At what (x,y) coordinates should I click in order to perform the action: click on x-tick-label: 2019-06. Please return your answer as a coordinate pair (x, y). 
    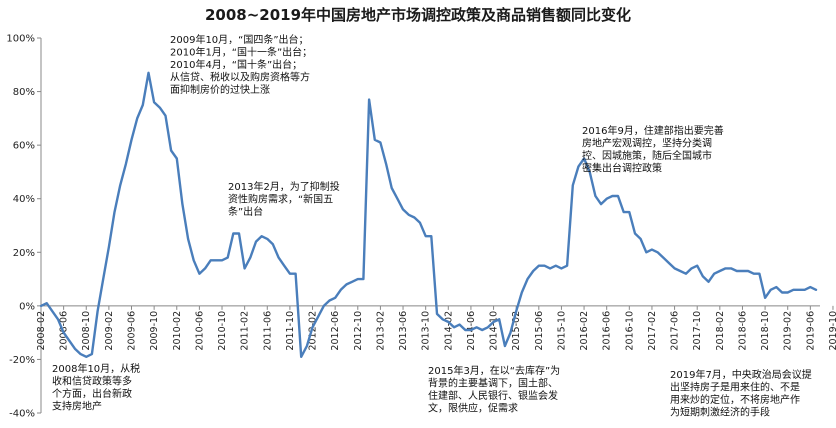
    Looking at the image, I should click on (810, 331).